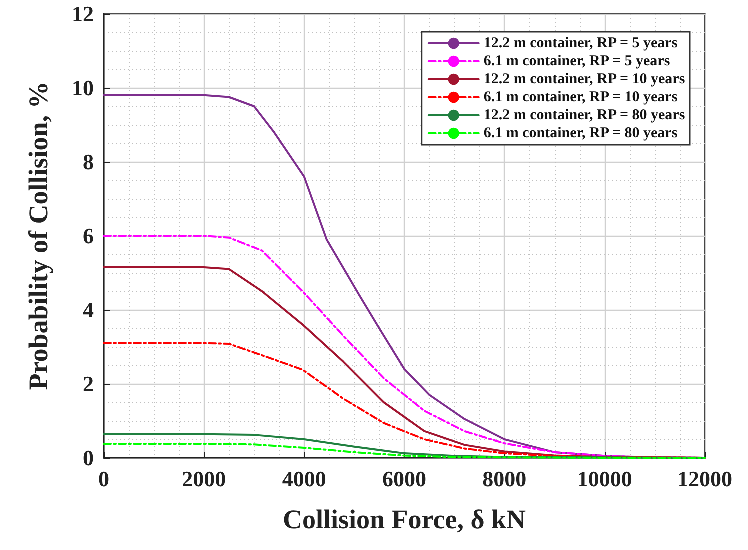 The image size is (748, 550). I want to click on y-tick-label: 2, so click(88, 384).